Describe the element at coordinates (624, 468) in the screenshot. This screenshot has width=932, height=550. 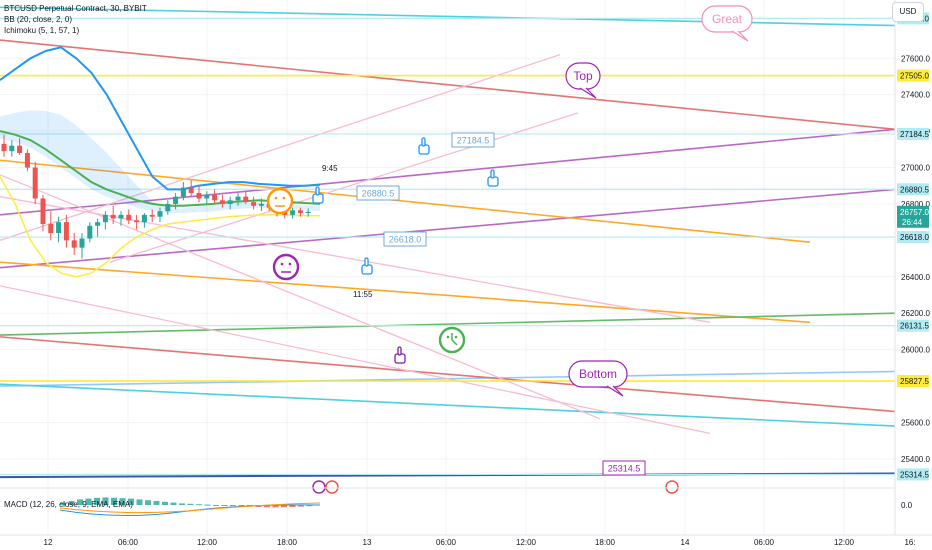
I see `price-tag-25314: 25314.5` at that location.